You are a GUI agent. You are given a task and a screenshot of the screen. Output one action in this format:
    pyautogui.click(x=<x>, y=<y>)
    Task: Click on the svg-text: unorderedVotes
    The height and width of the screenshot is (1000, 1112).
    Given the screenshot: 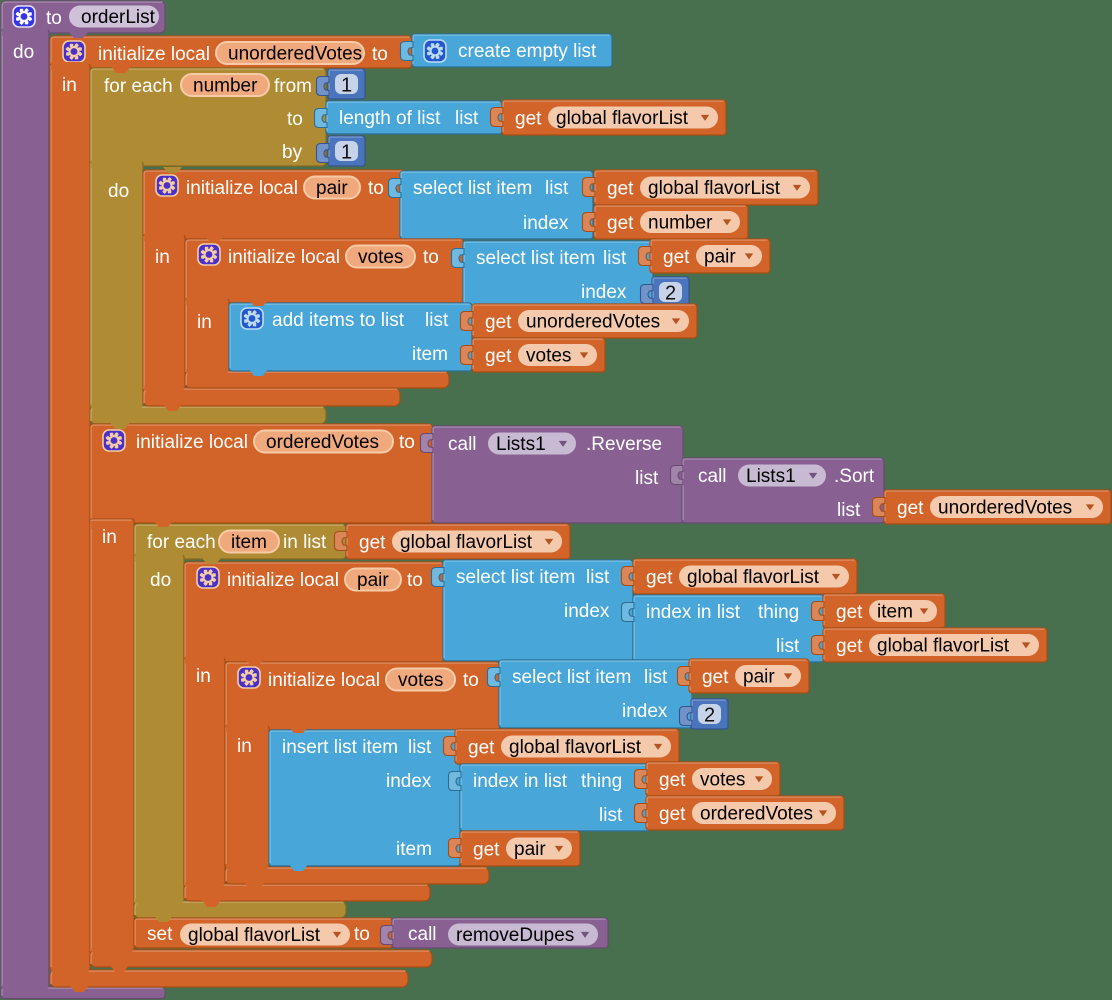 What is the action you would take?
    pyautogui.click(x=593, y=322)
    